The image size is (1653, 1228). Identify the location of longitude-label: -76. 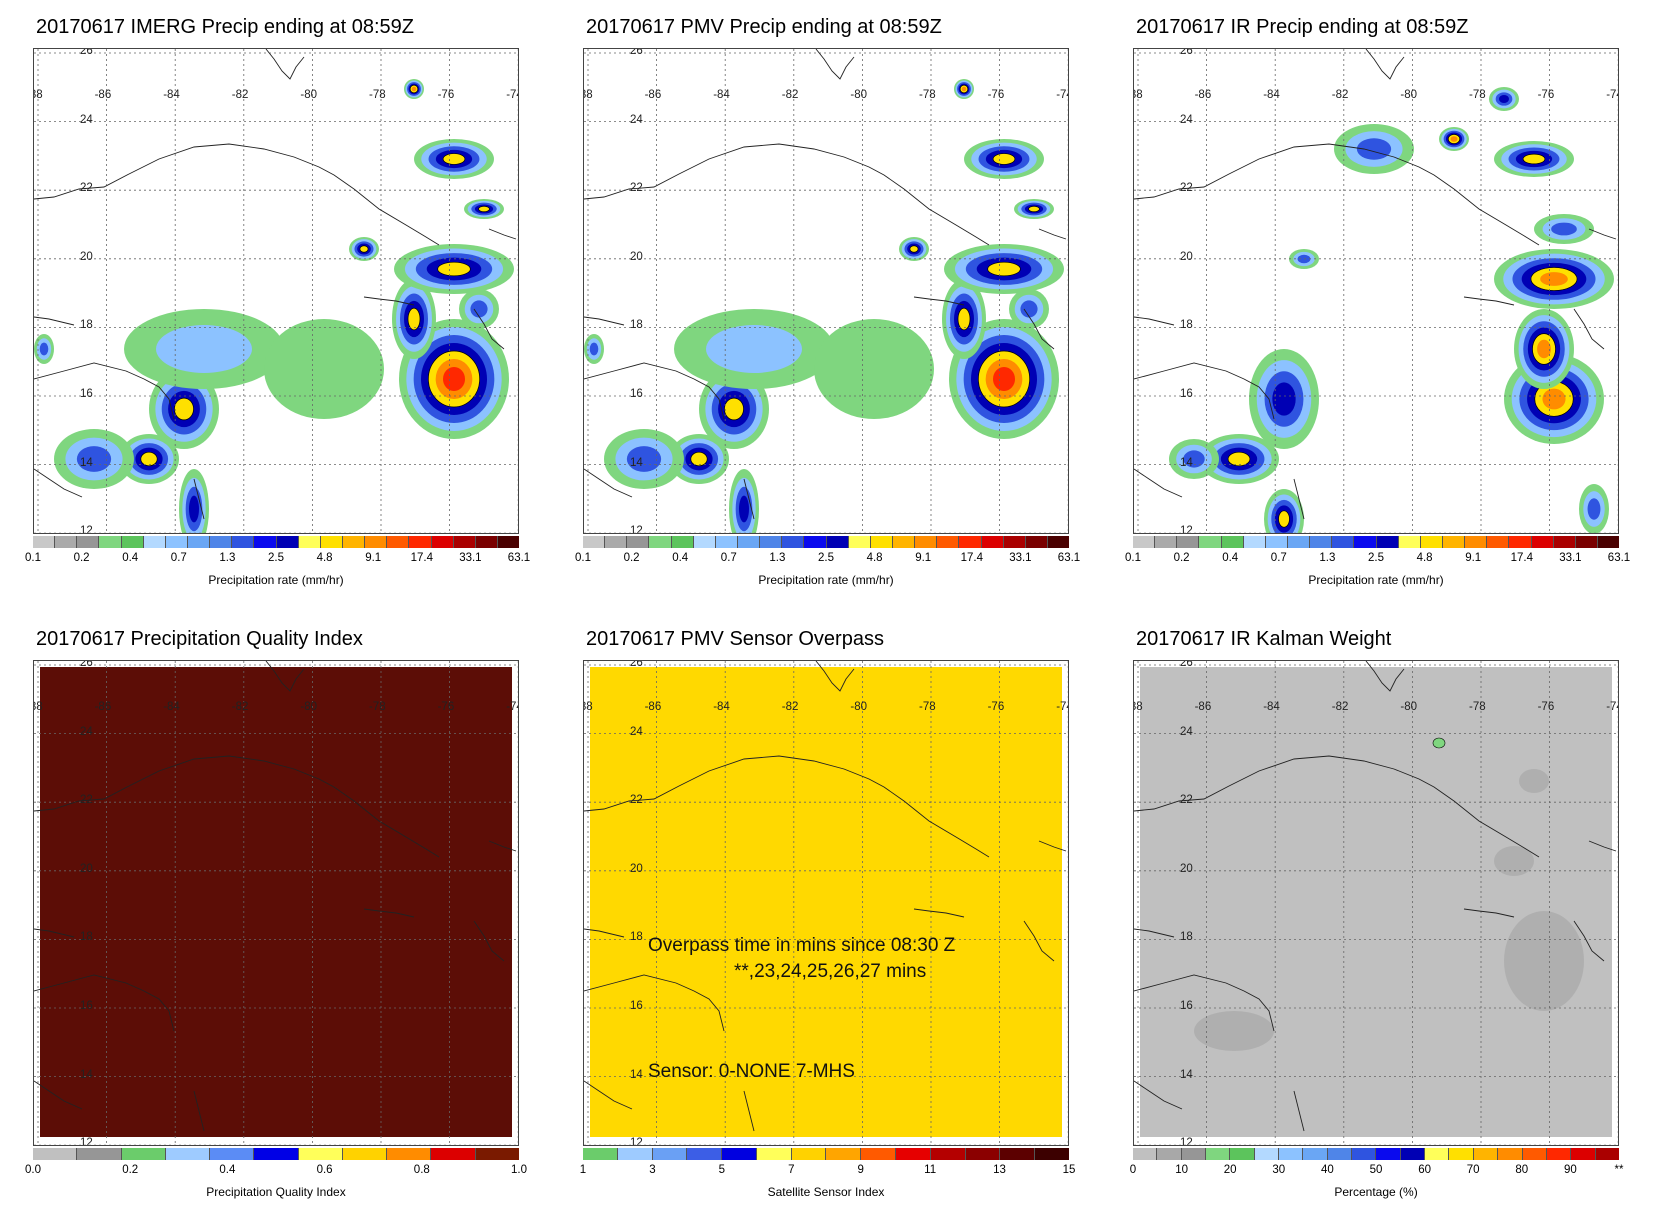
(446, 707).